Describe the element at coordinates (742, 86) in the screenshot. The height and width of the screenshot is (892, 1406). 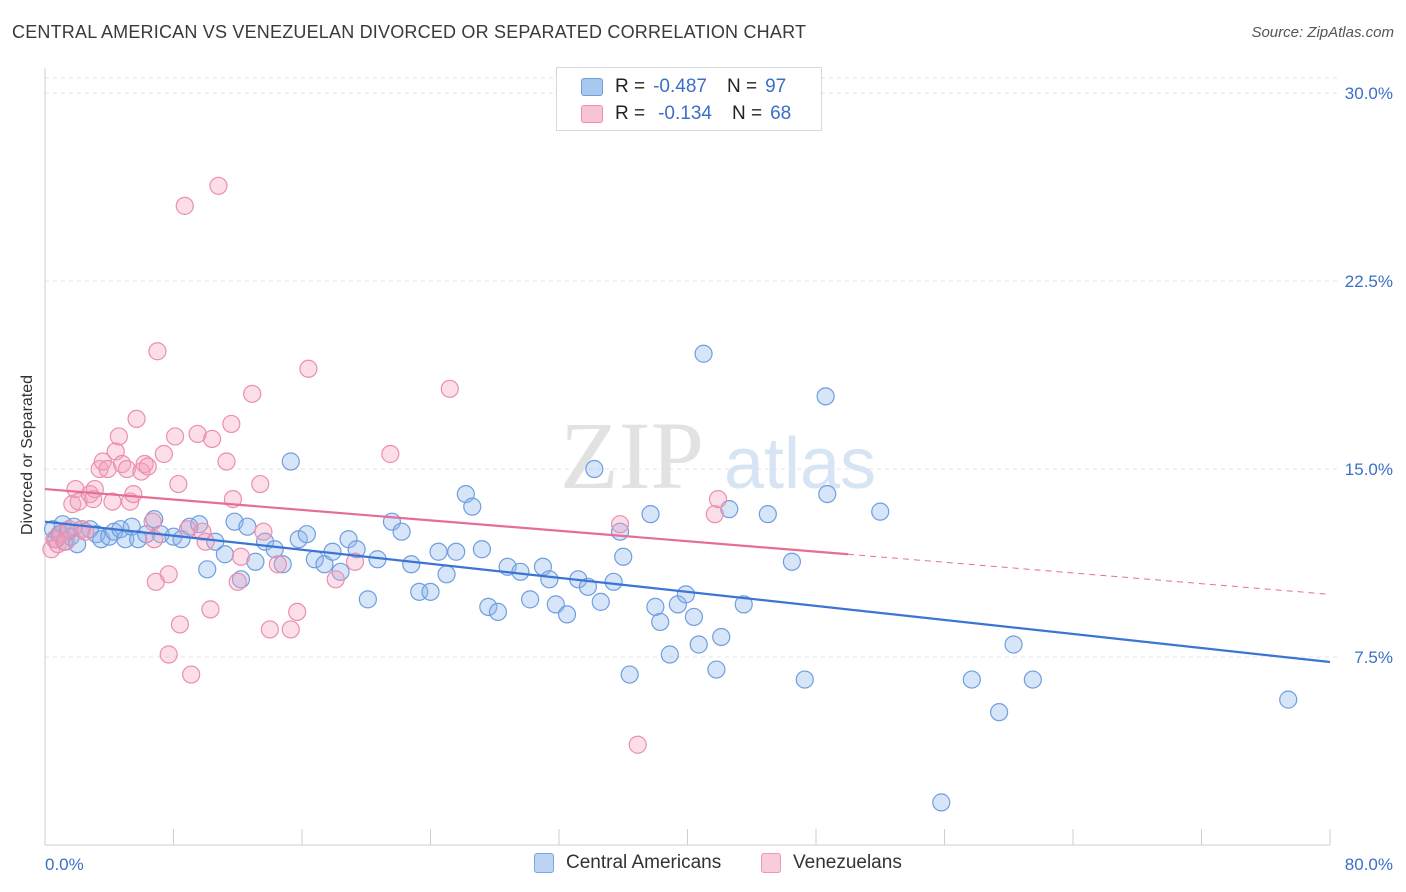
I see `legend-n-label: N =` at that location.